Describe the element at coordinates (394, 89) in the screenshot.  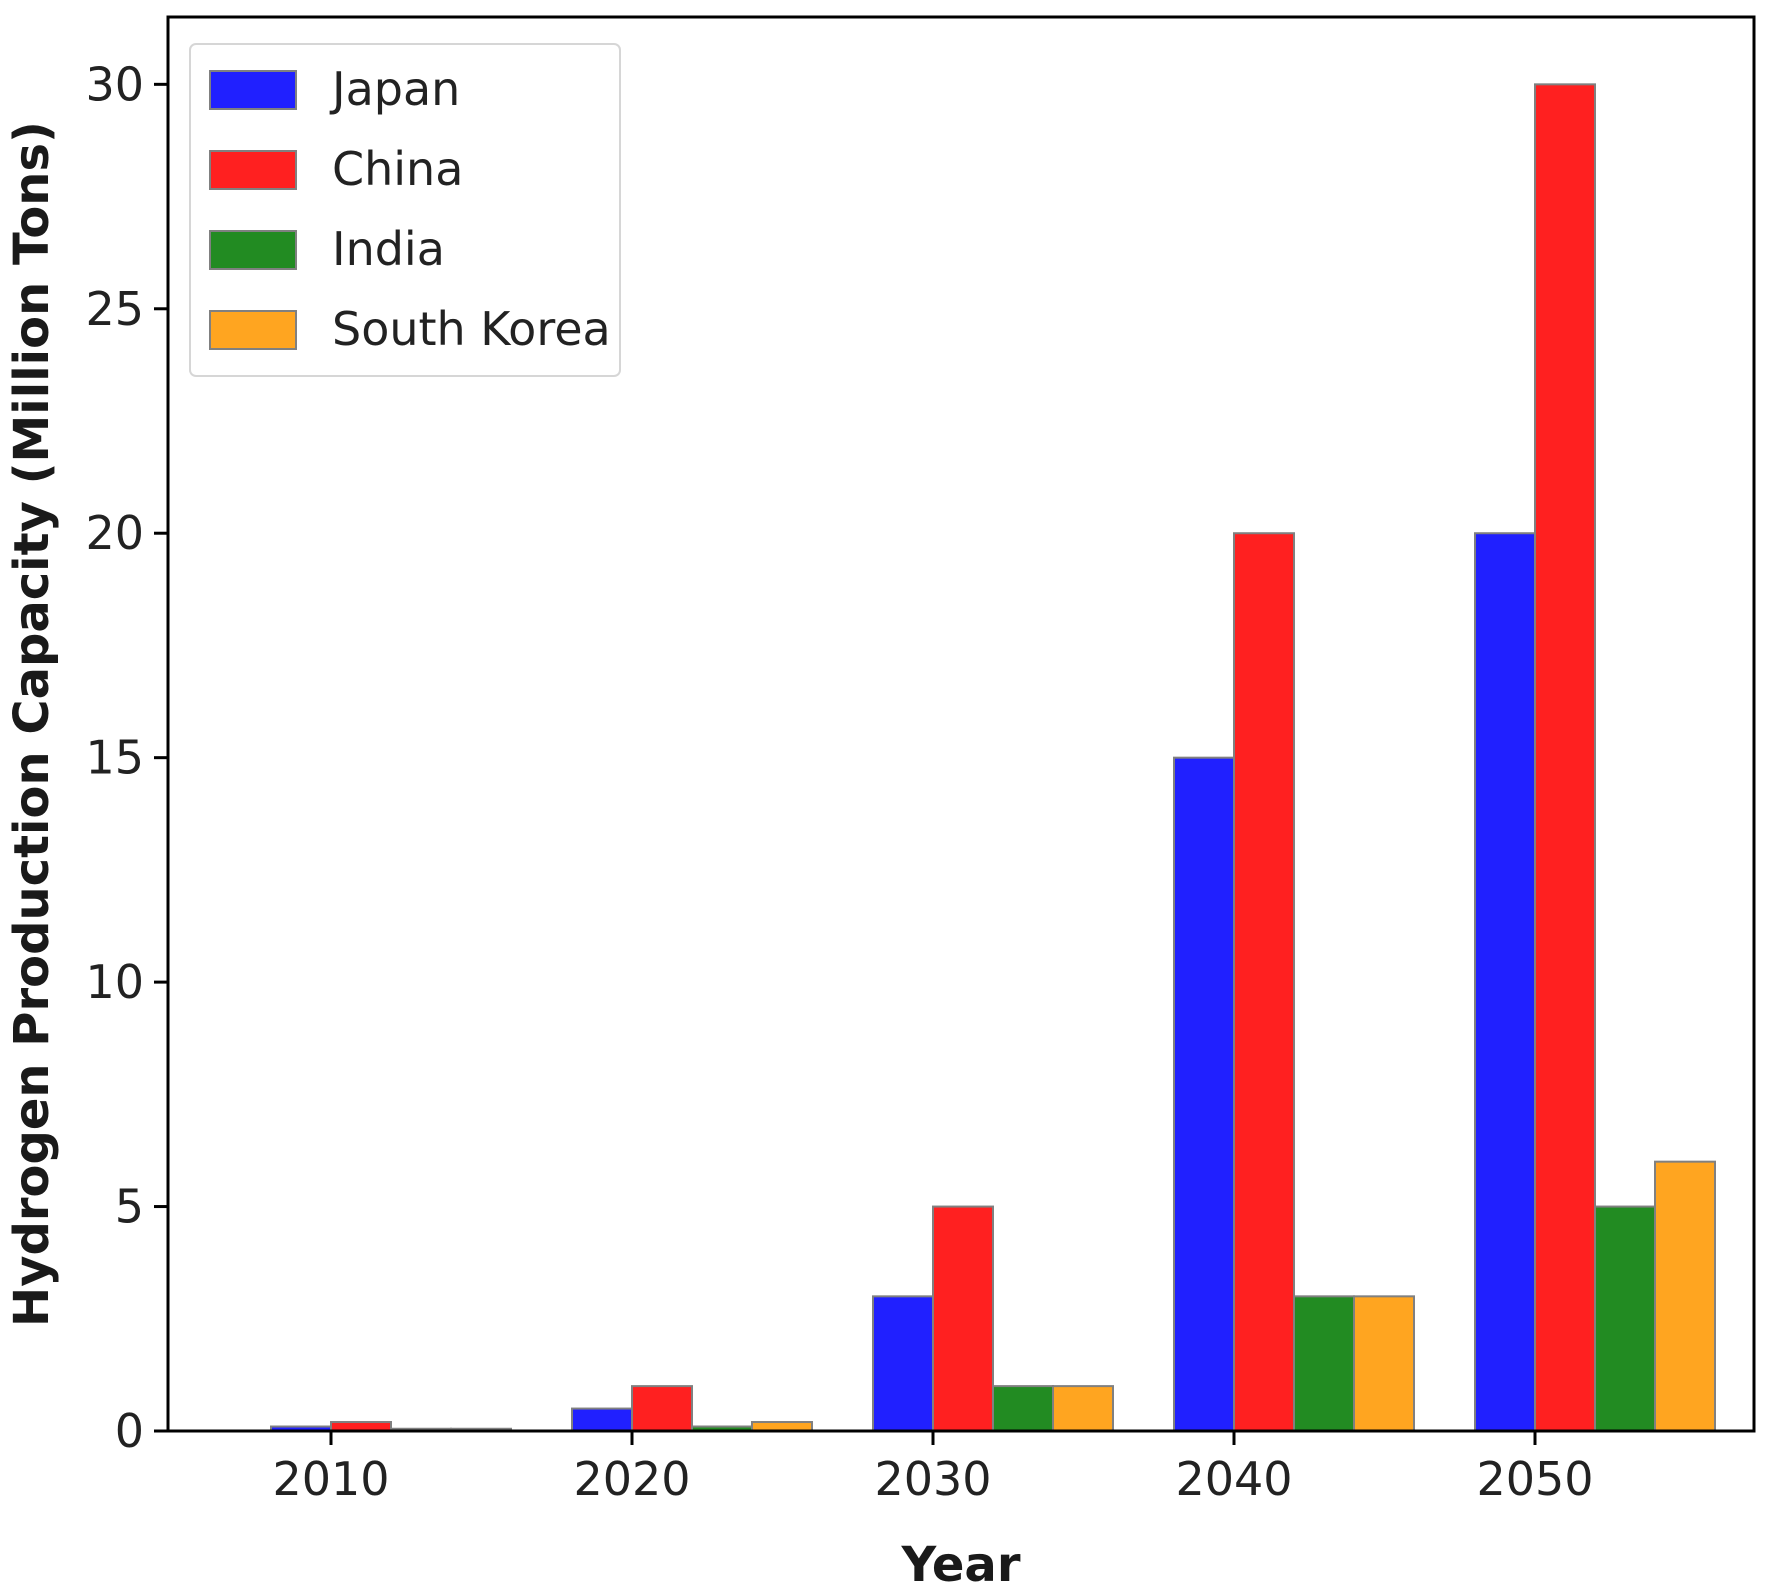
I see `legend-label-japan: Japan` at that location.